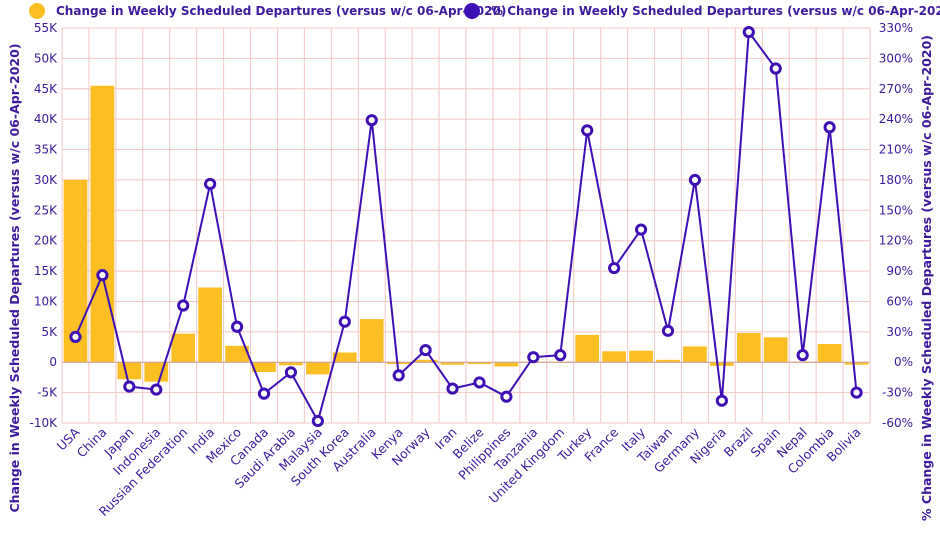  What do you see at coordinates (46, 89) in the screenshot?
I see `left-tick-label: 45K` at bounding box center [46, 89].